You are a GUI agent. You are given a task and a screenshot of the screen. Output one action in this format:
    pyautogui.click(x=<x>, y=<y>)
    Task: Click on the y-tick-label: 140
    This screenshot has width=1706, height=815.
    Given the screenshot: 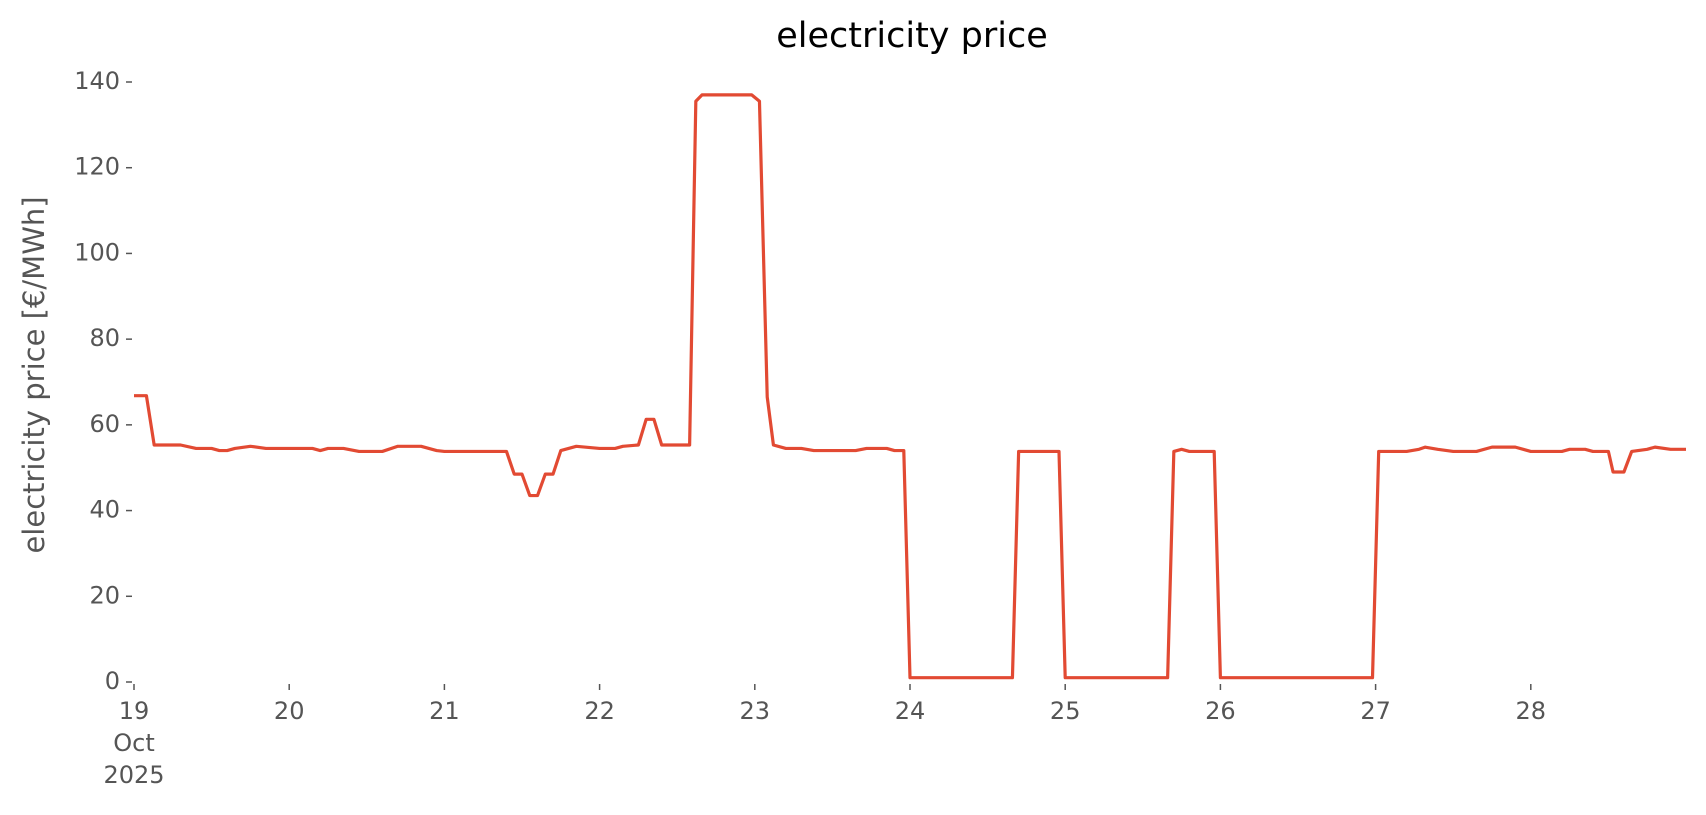 What is the action you would take?
    pyautogui.click(x=97, y=81)
    